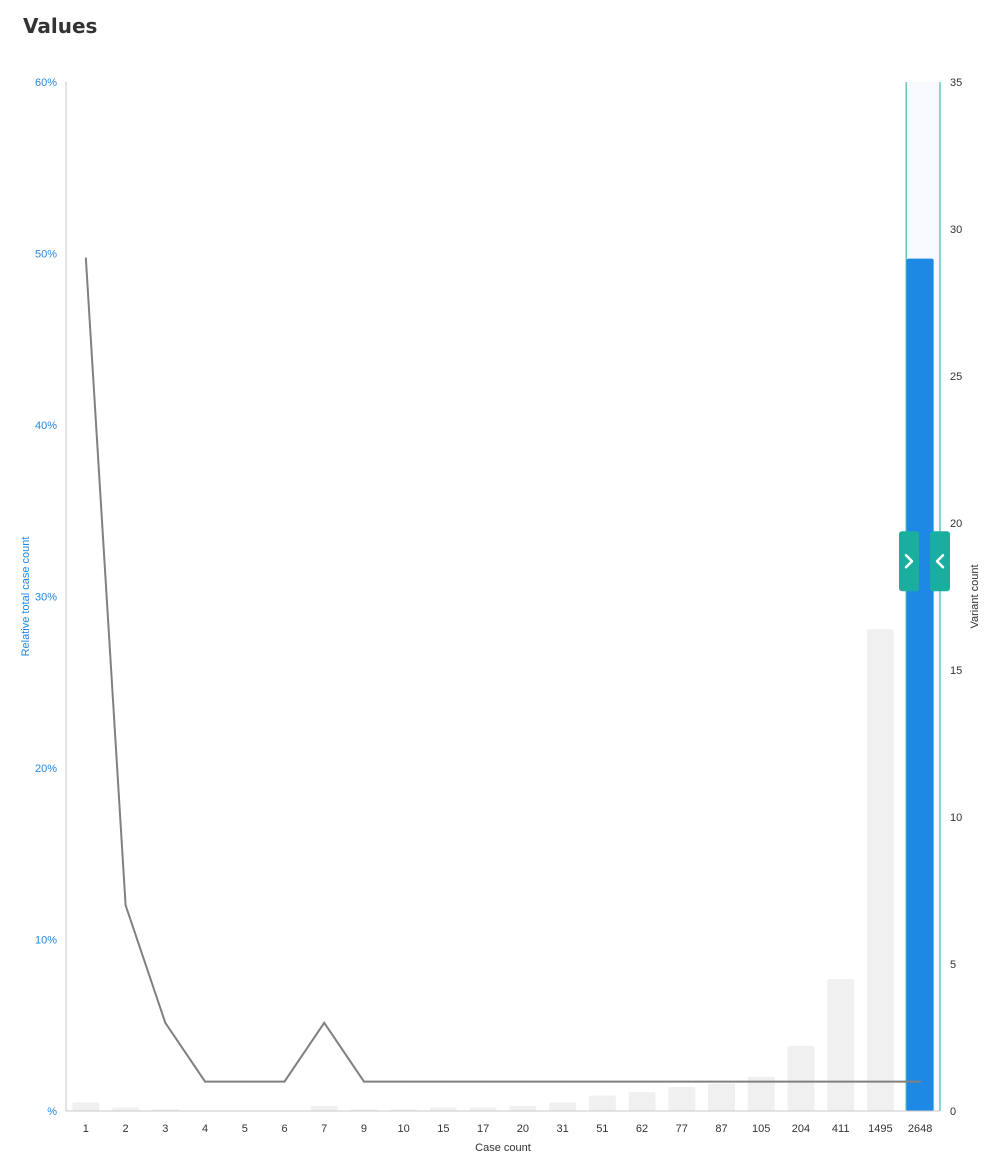 This screenshot has height=1163, width=994. I want to click on x-tick-label: 3, so click(165, 1129).